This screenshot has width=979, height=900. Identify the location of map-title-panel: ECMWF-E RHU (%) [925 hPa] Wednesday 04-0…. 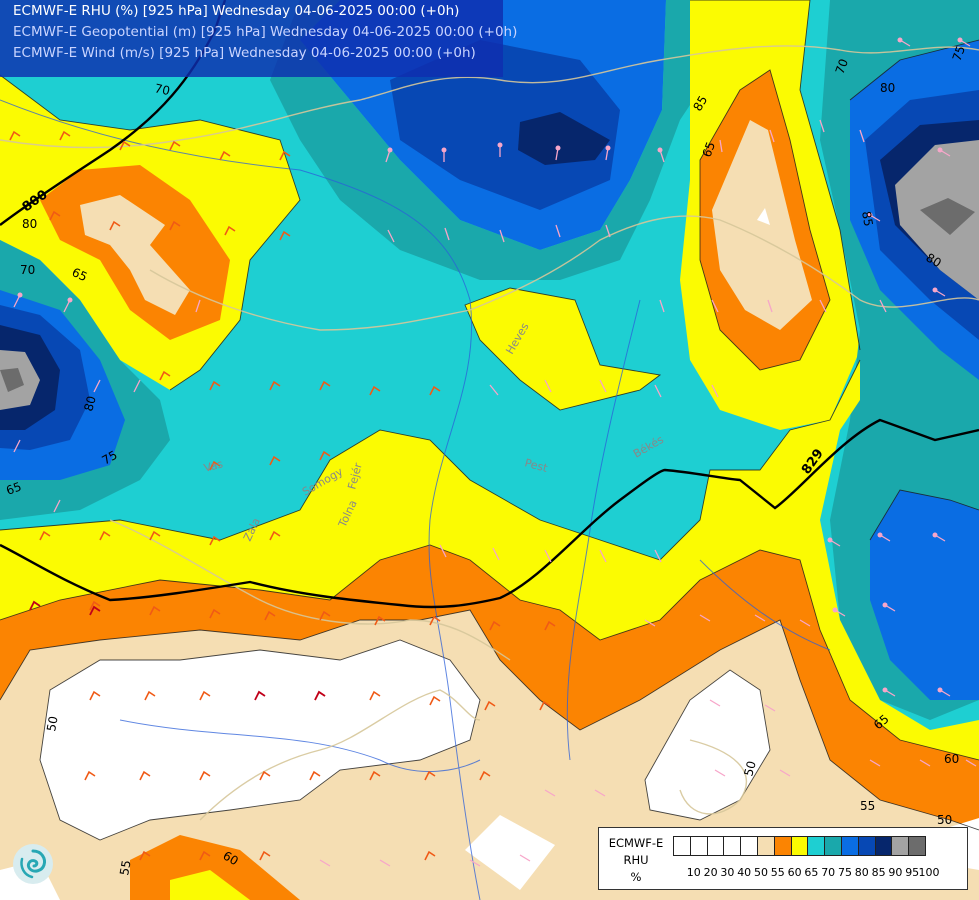
(258, 38).